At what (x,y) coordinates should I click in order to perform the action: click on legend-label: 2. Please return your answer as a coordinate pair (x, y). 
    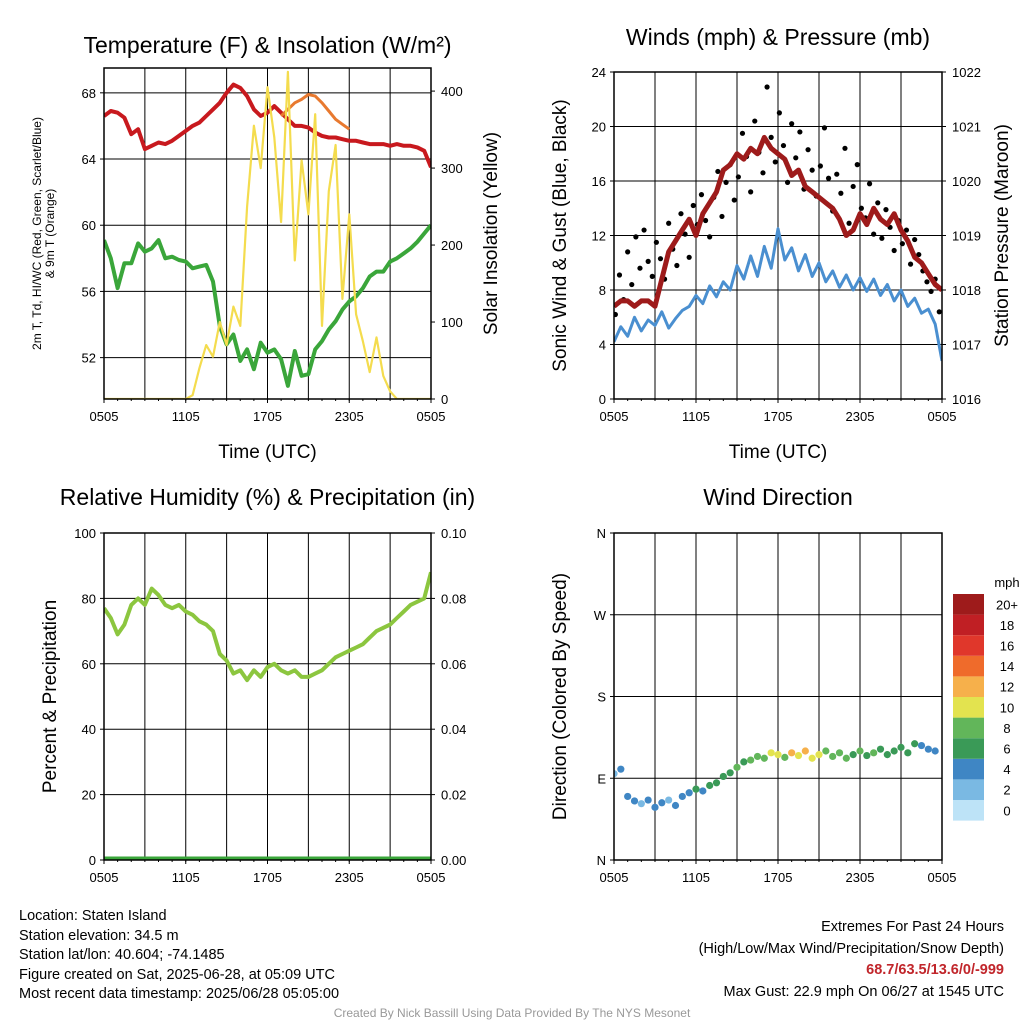
    Looking at the image, I should click on (1006, 790).